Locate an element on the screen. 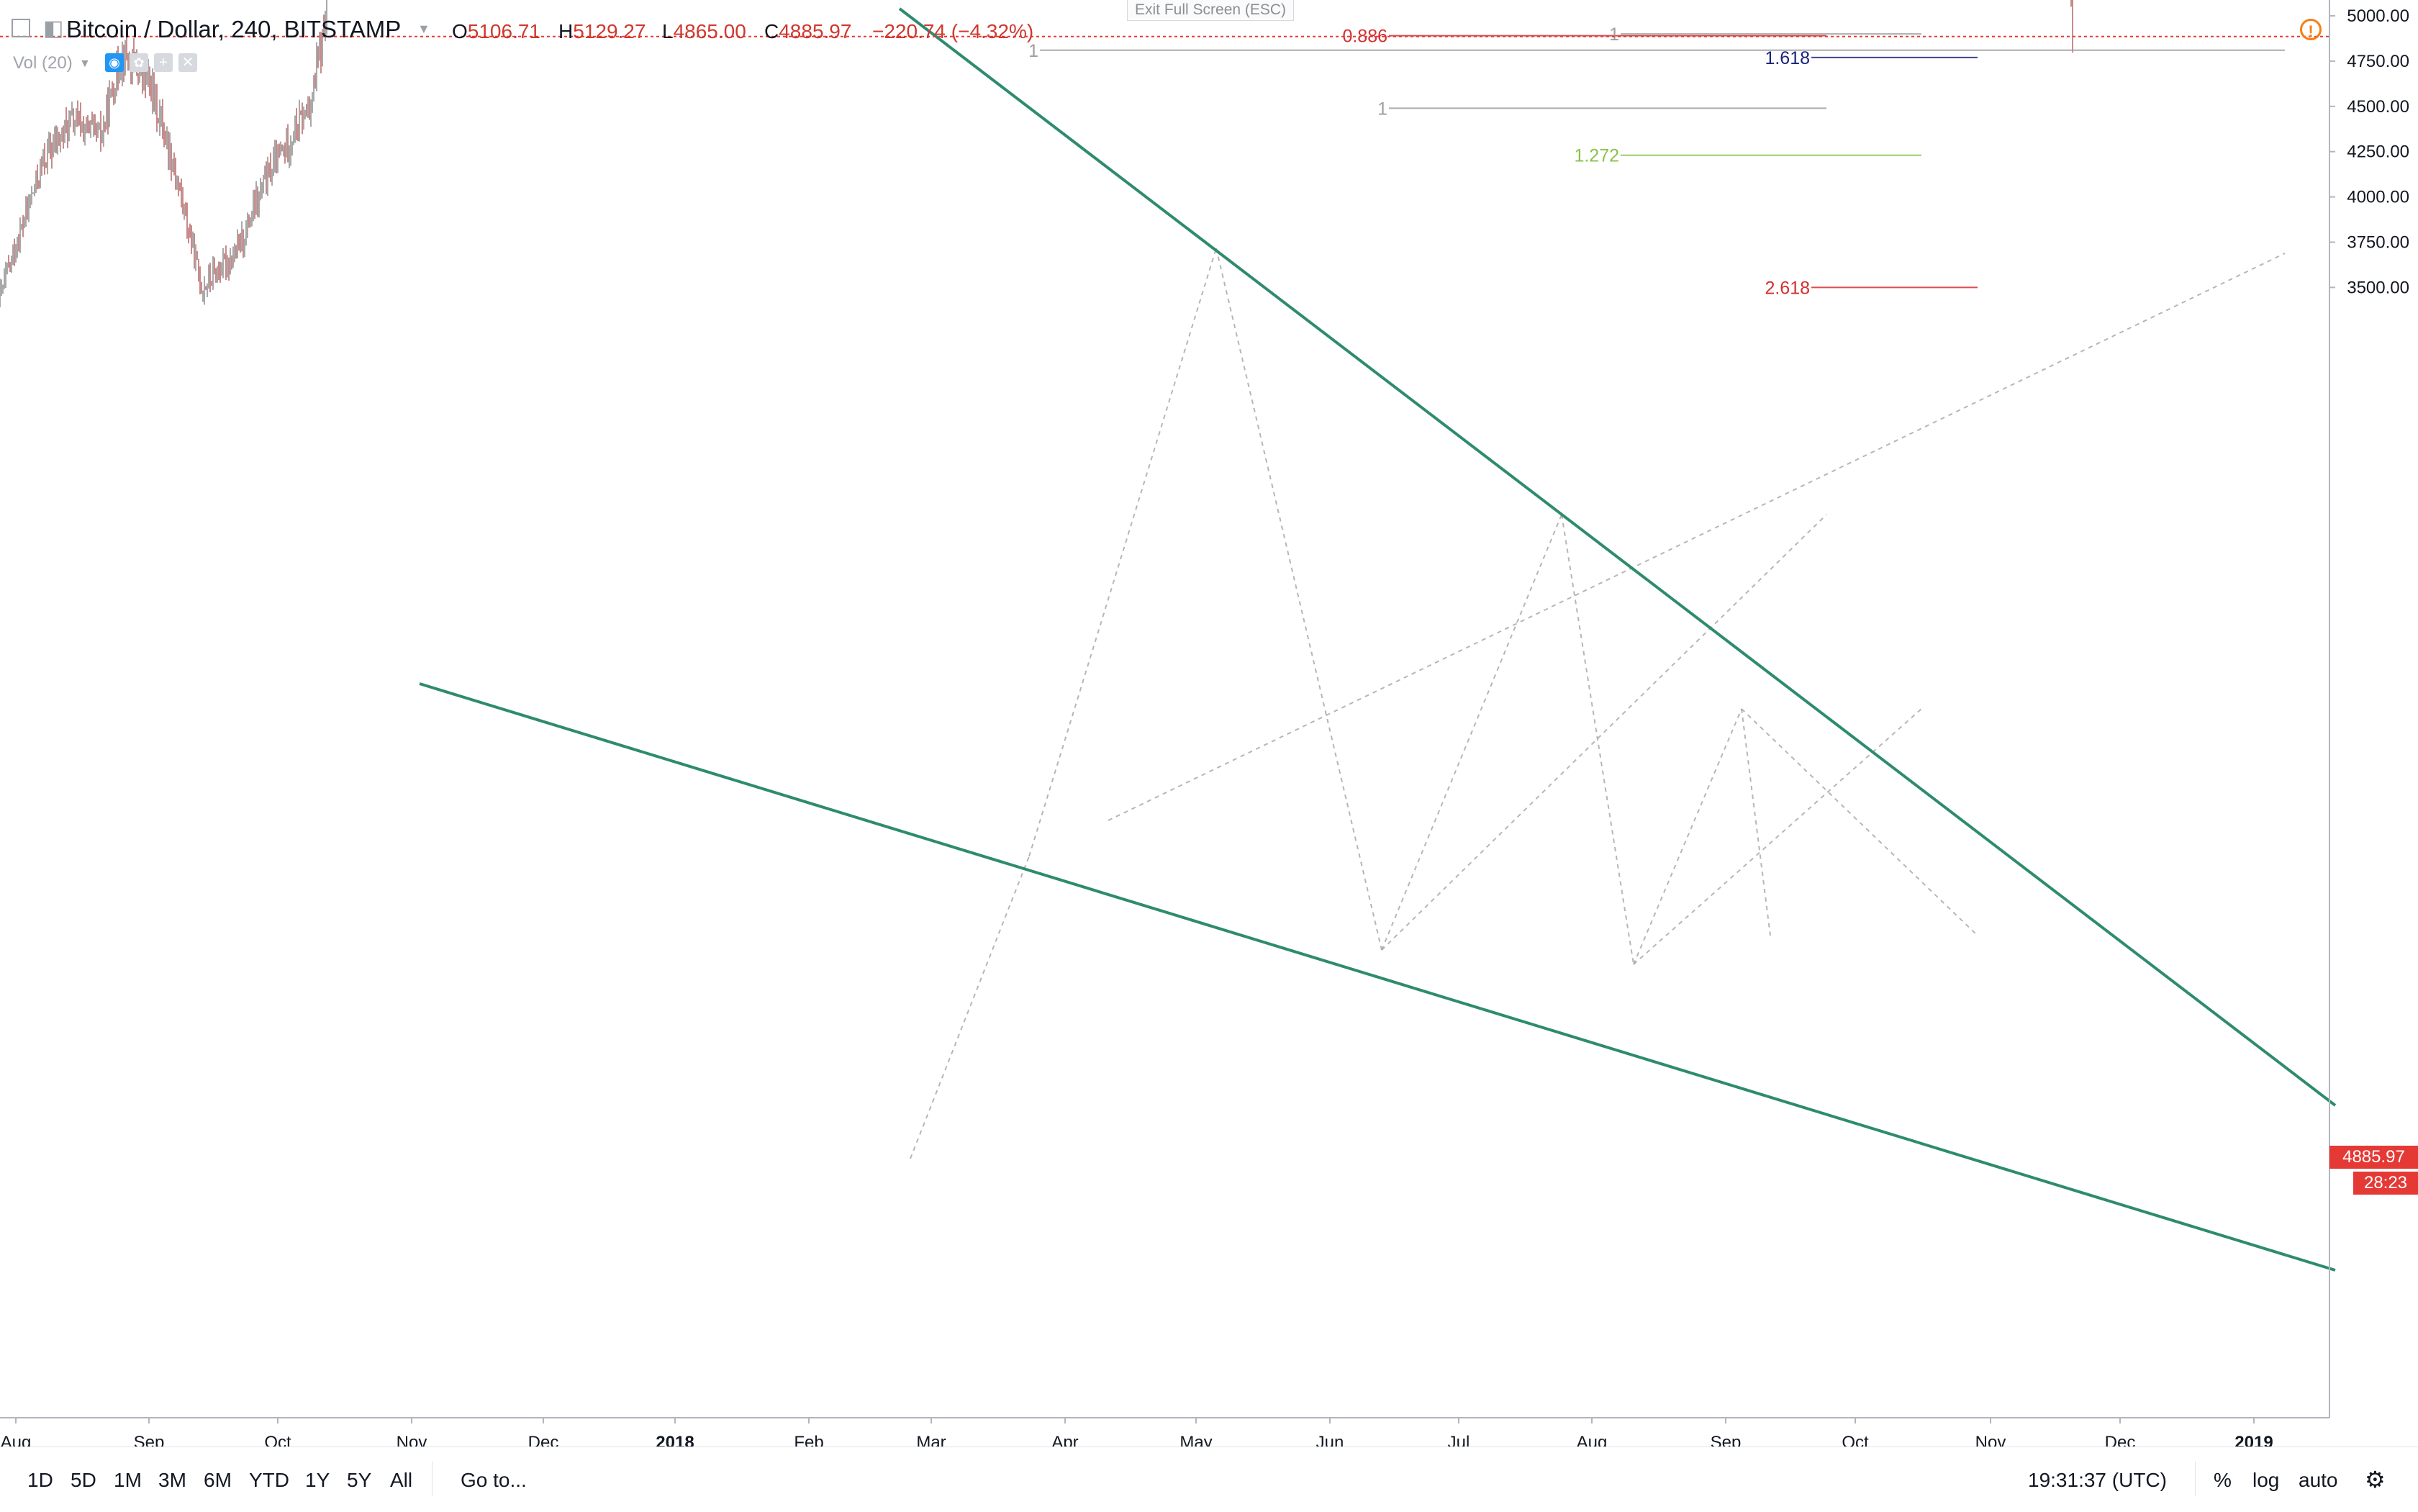 The image size is (2418, 1512). range-button-5d: 5D is located at coordinates (83, 1480).